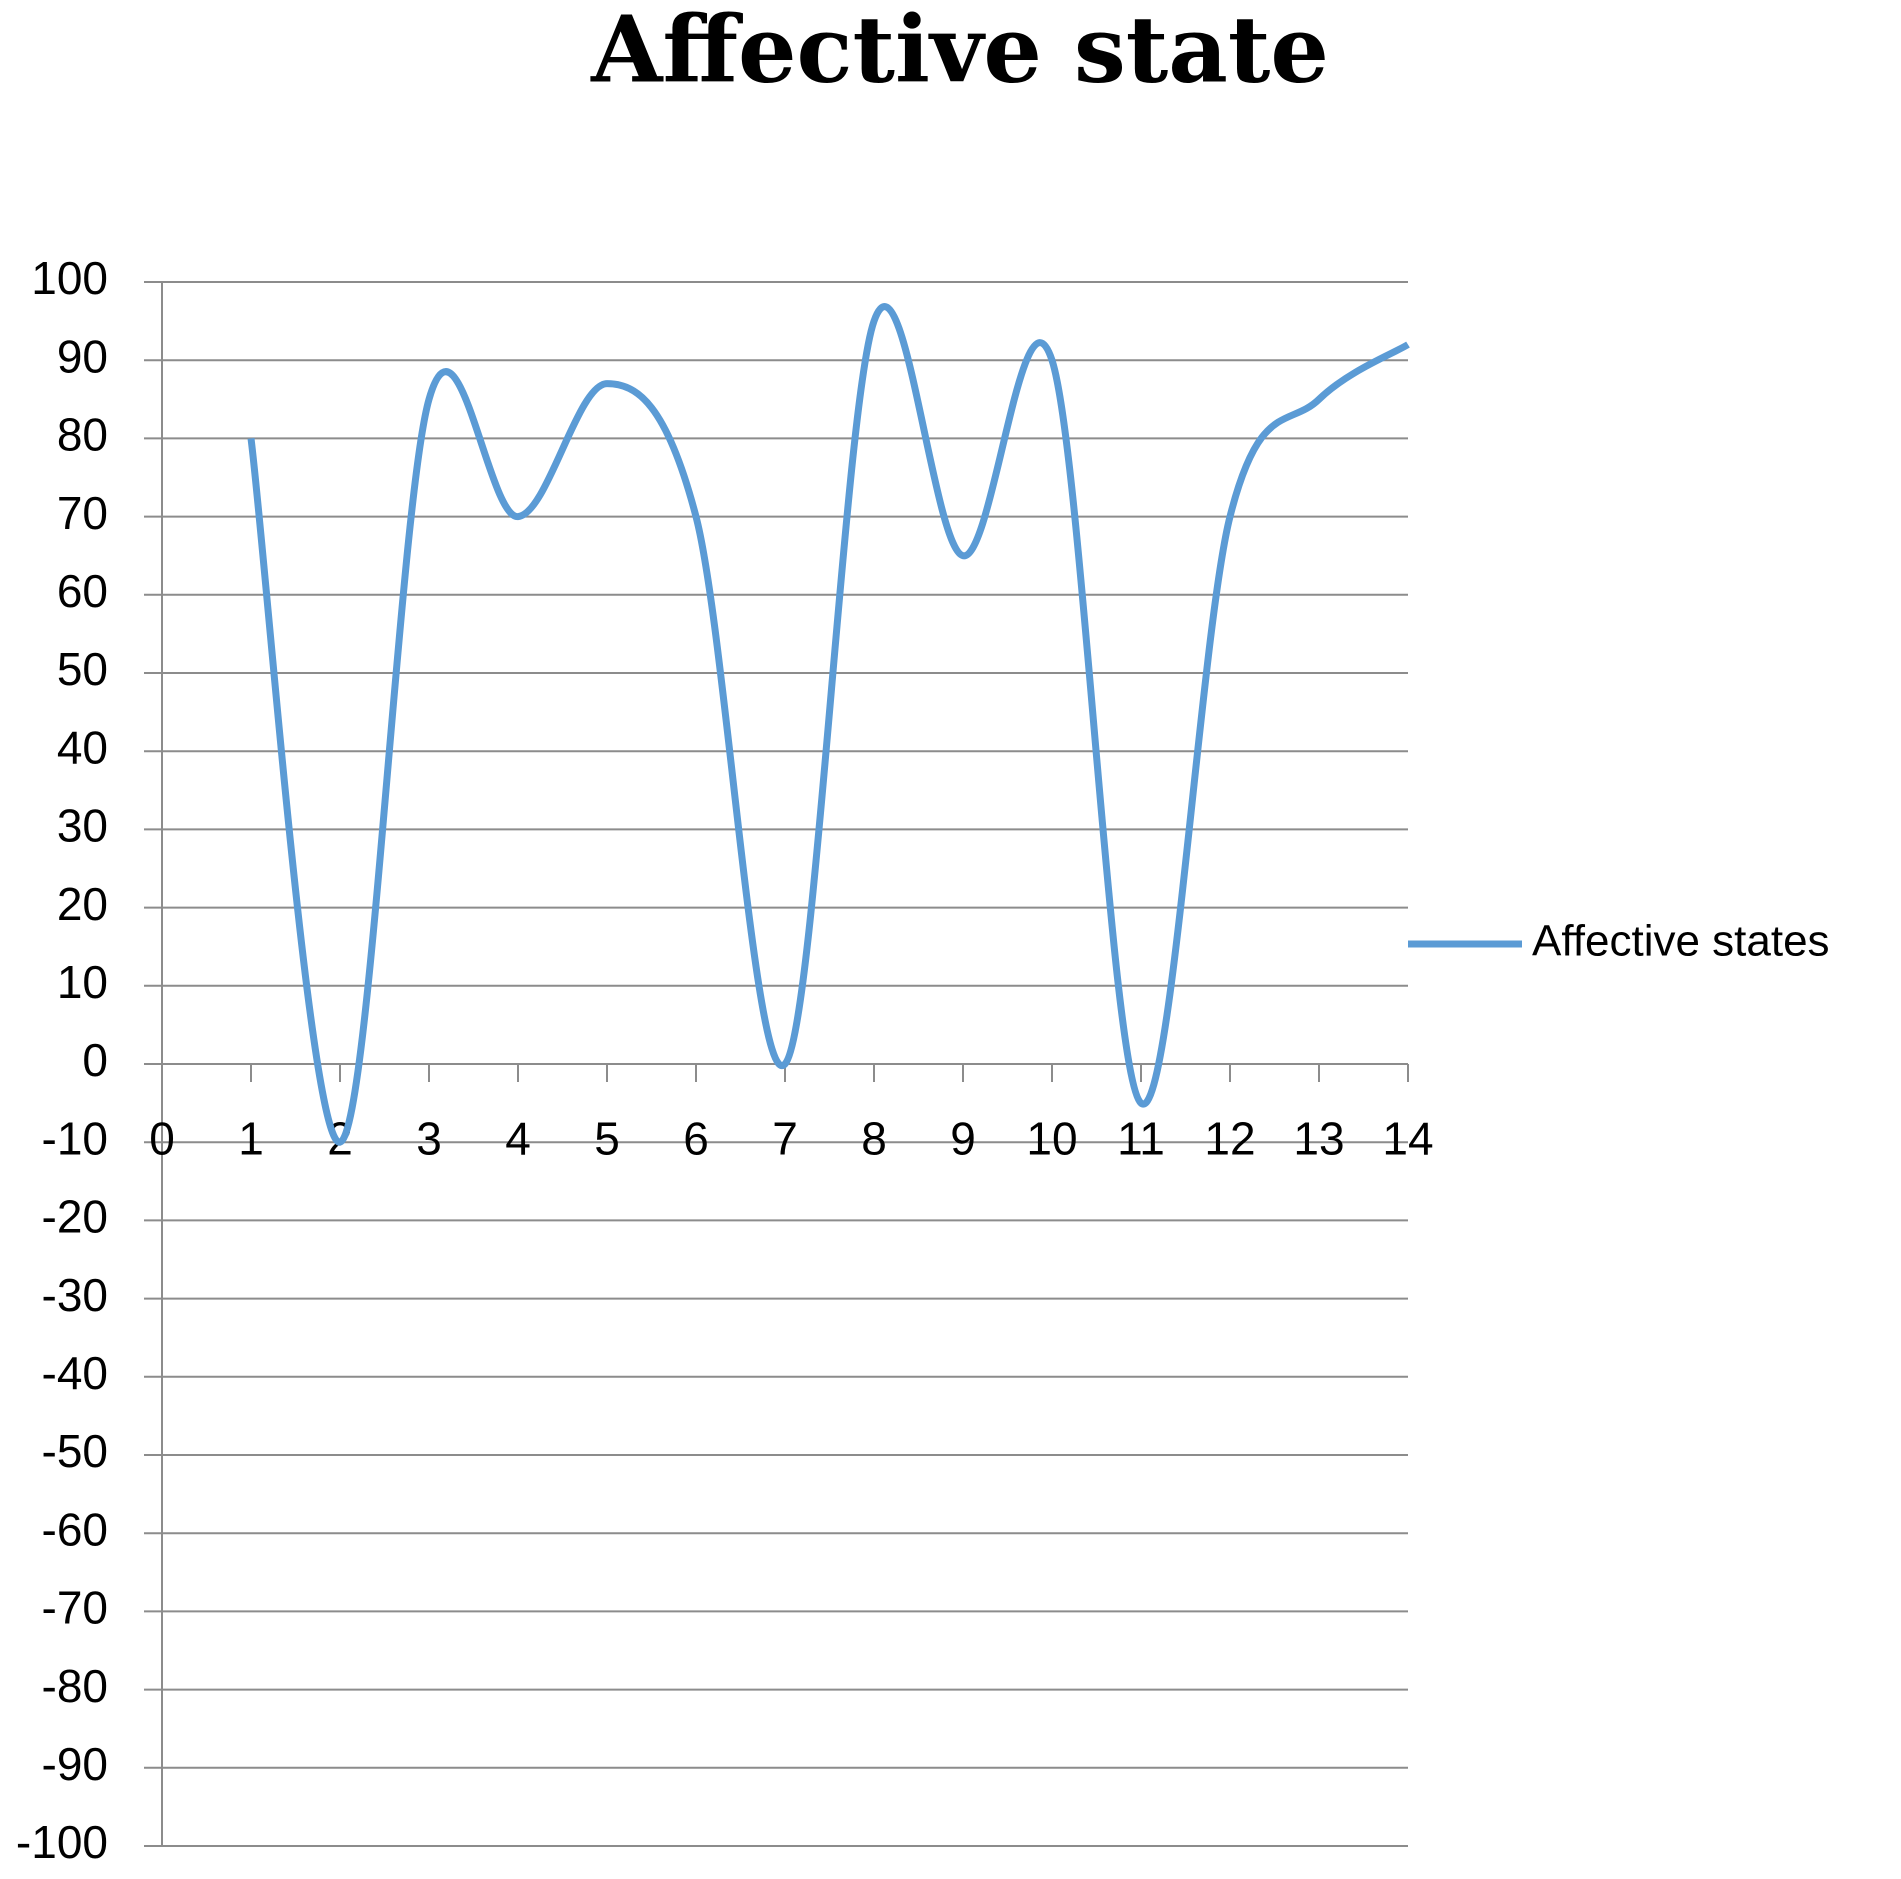  What do you see at coordinates (82, 591) in the screenshot?
I see `y-tick-label: 60` at bounding box center [82, 591].